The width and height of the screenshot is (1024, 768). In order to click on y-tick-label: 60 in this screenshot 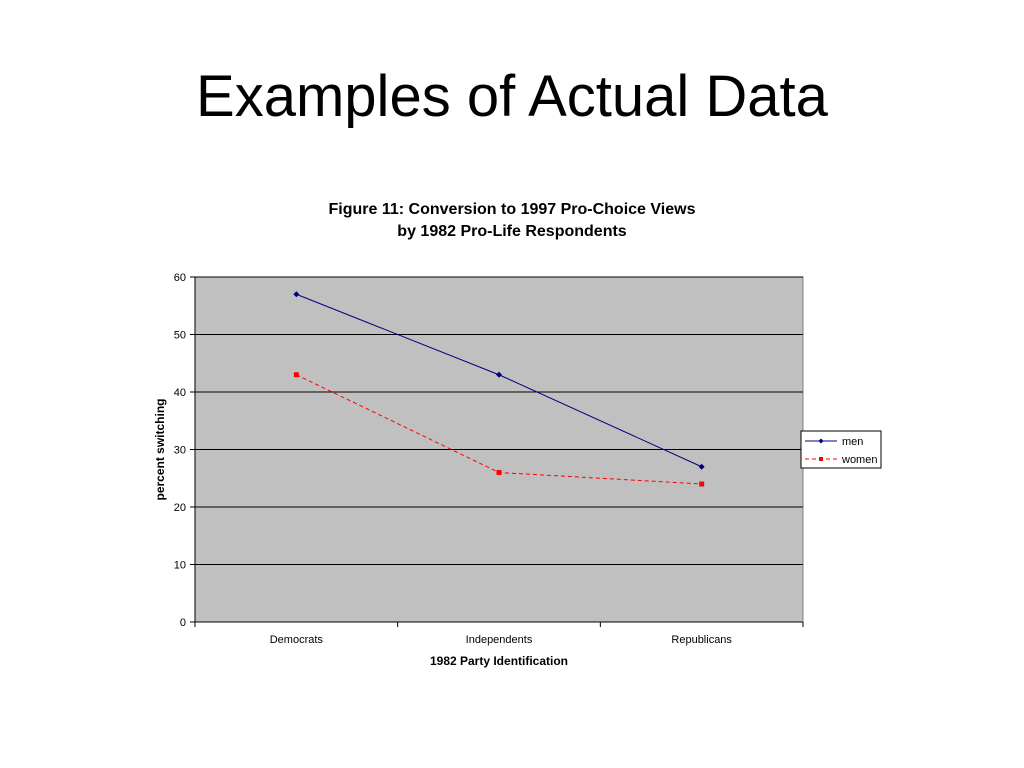, I will do `click(180, 278)`.